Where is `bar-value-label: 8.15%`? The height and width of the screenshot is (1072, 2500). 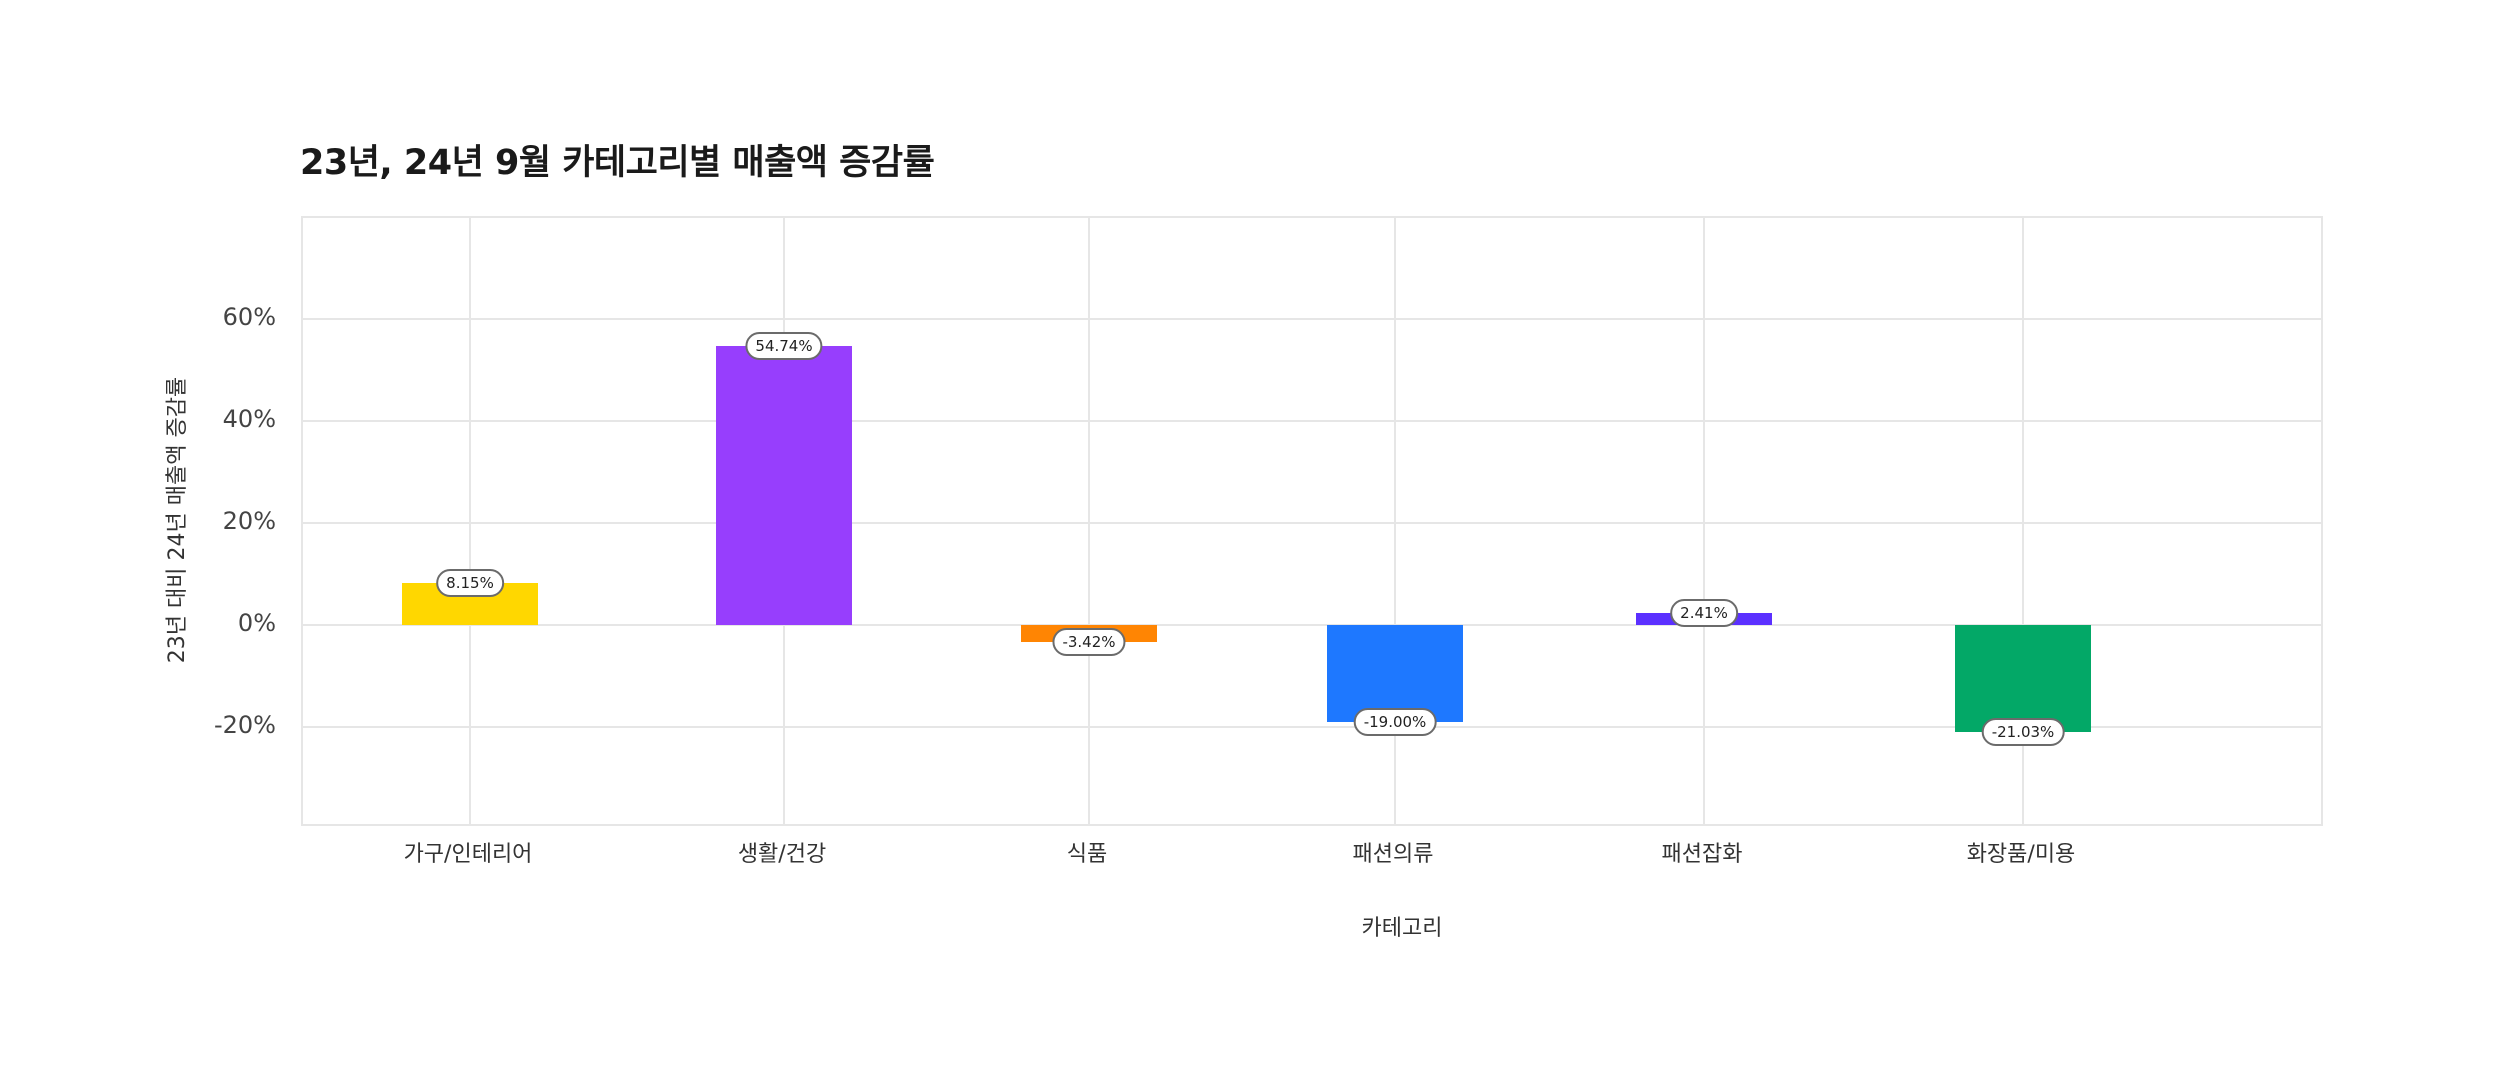
bar-value-label: 8.15% is located at coordinates (470, 583).